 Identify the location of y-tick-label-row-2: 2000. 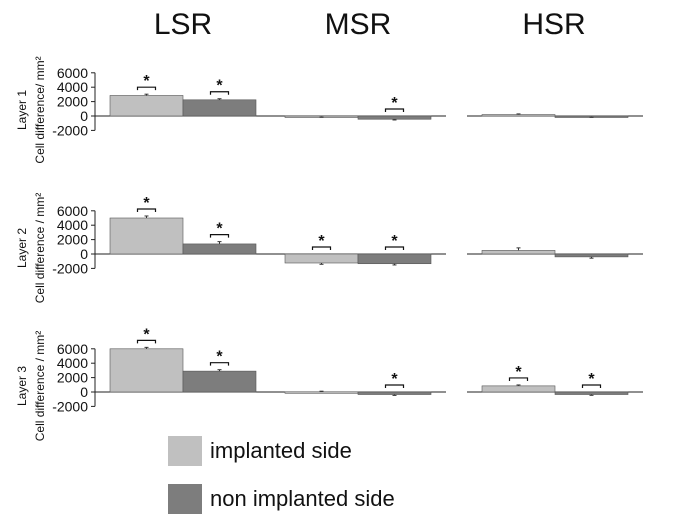
(72, 240).